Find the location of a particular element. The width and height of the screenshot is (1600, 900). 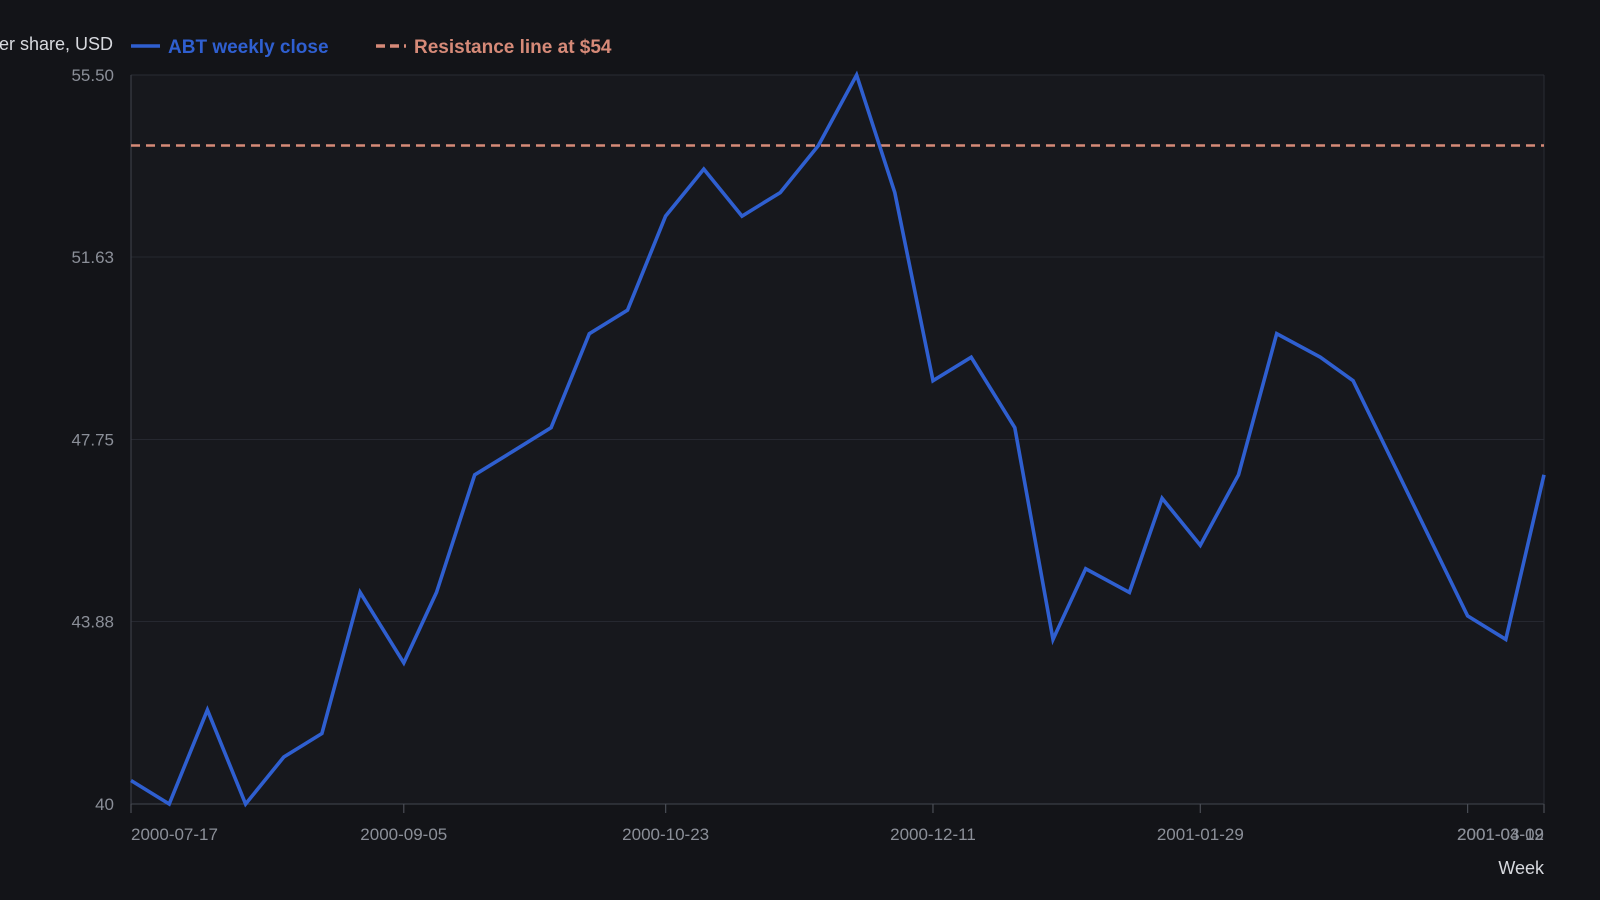

y-axis-title: Price per share, USD is located at coordinates (56, 44).